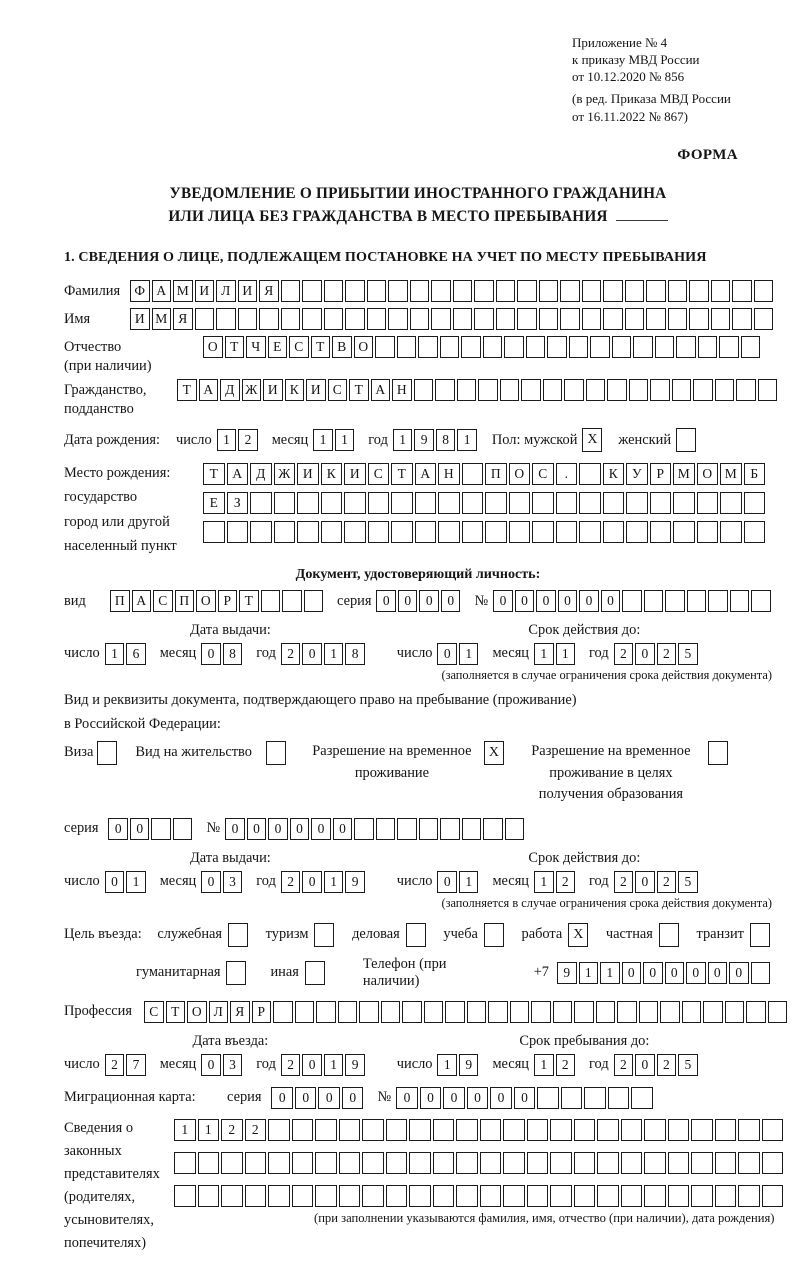  I want to click on birth-place-char-box: М, so click(684, 474).